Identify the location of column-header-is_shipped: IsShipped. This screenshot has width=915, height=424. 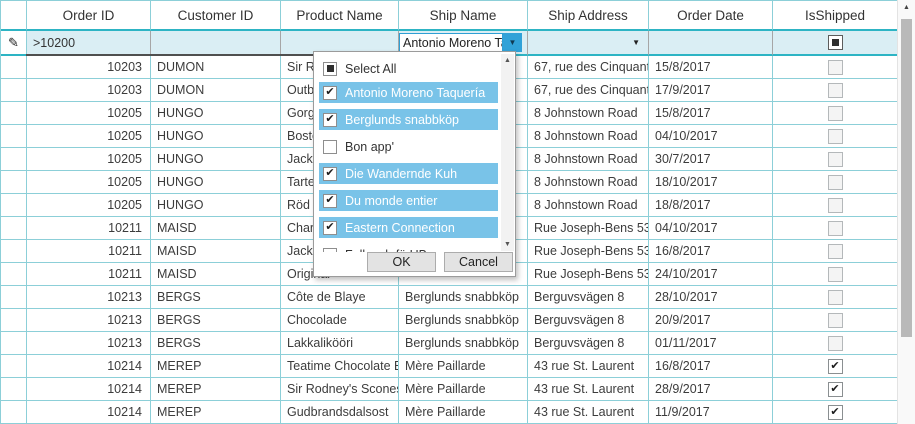
(835, 16).